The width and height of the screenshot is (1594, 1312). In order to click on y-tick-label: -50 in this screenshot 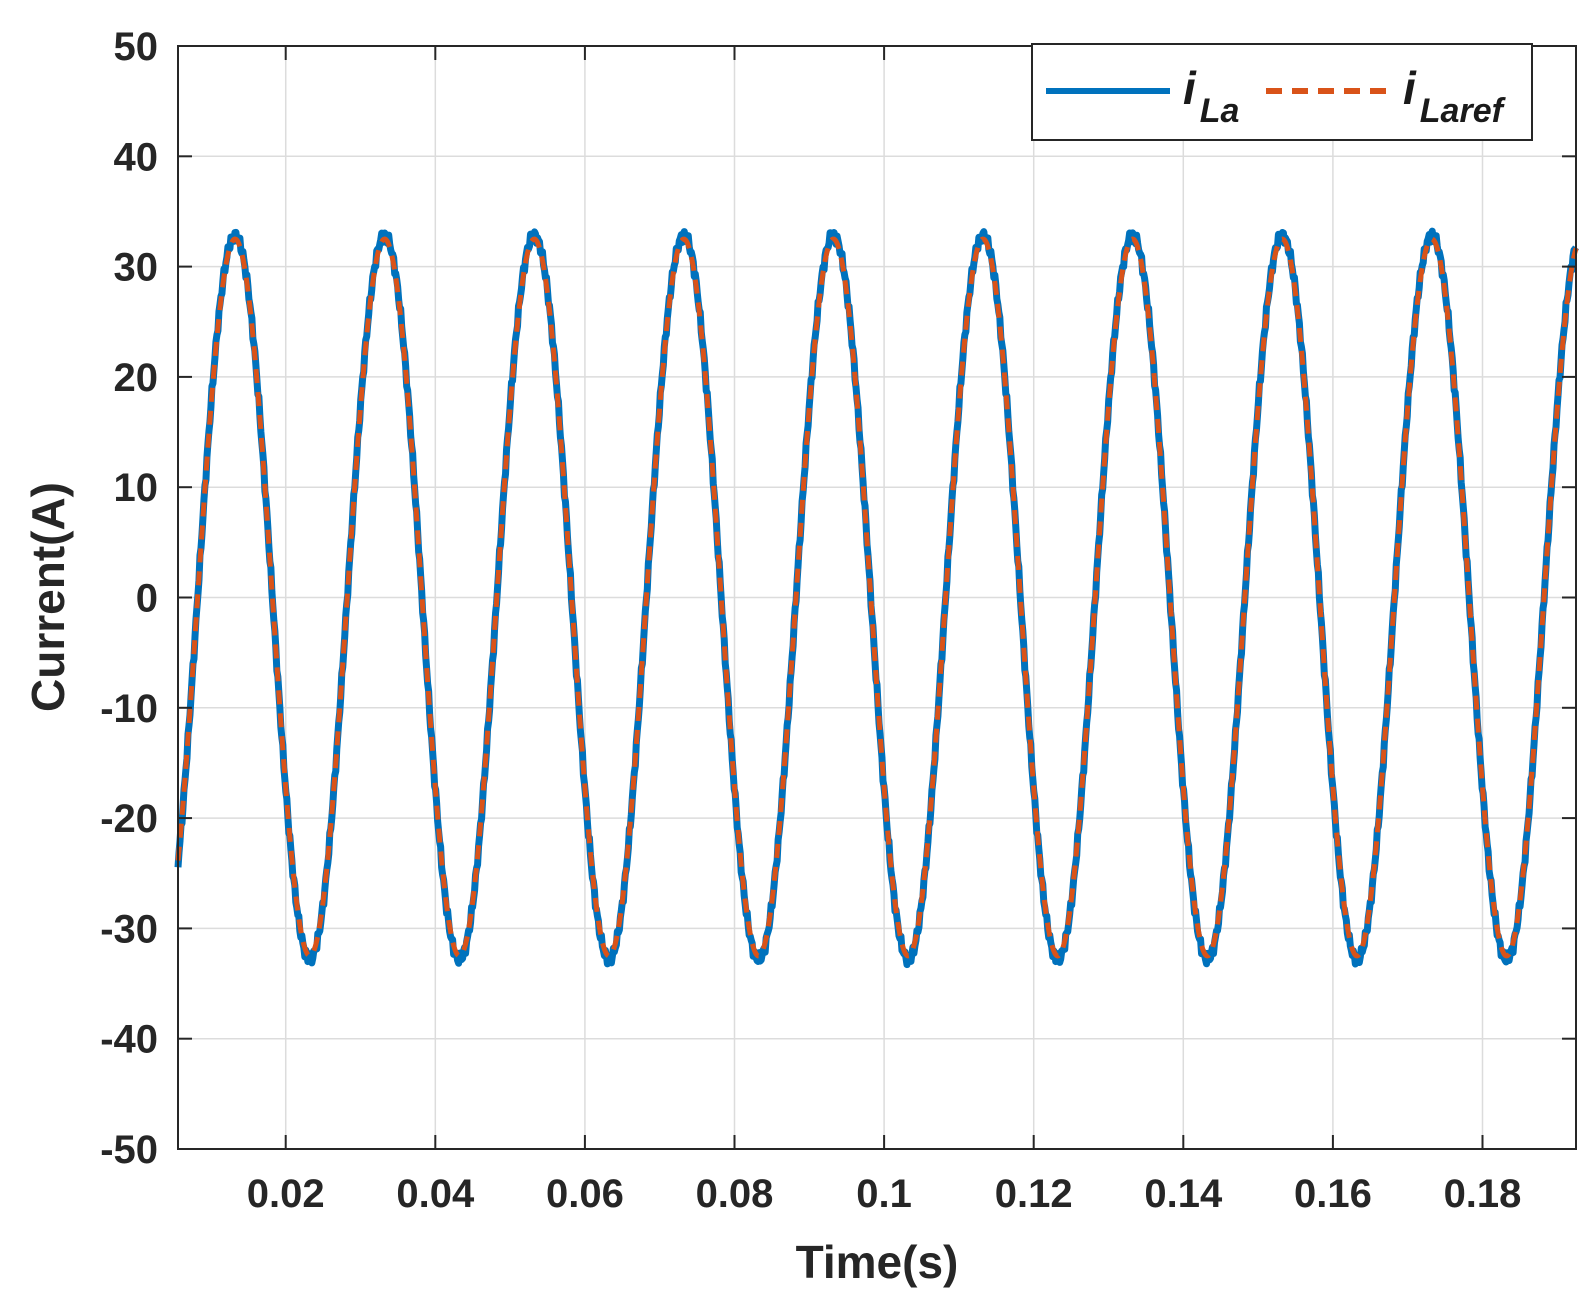, I will do `click(129, 1150)`.